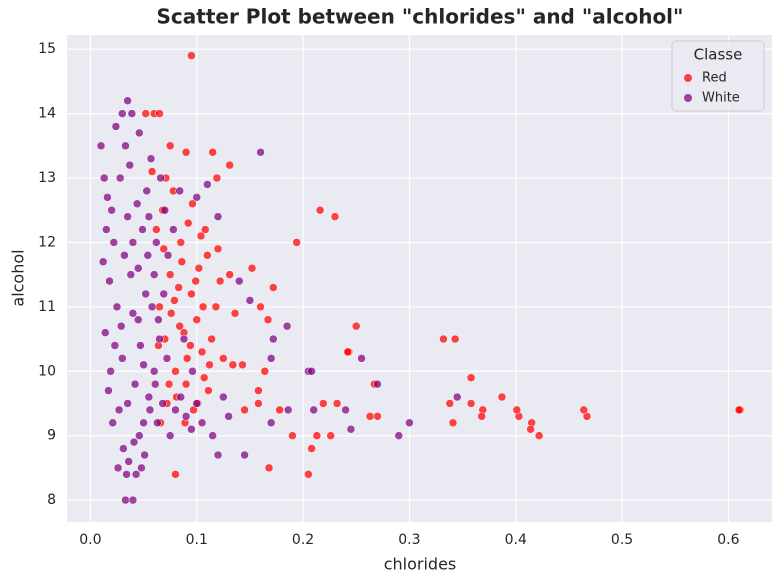 The width and height of the screenshot is (784, 584). Describe the element at coordinates (516, 540) in the screenshot. I see `x-tick-label: 0.4` at that location.